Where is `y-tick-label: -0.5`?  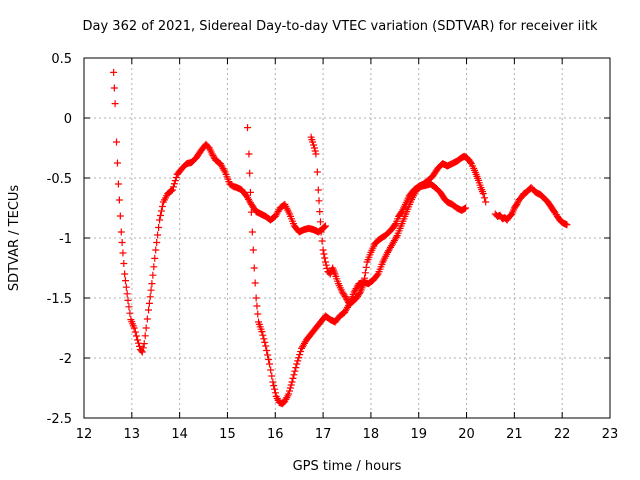
y-tick-label: -0.5 is located at coordinates (59, 179).